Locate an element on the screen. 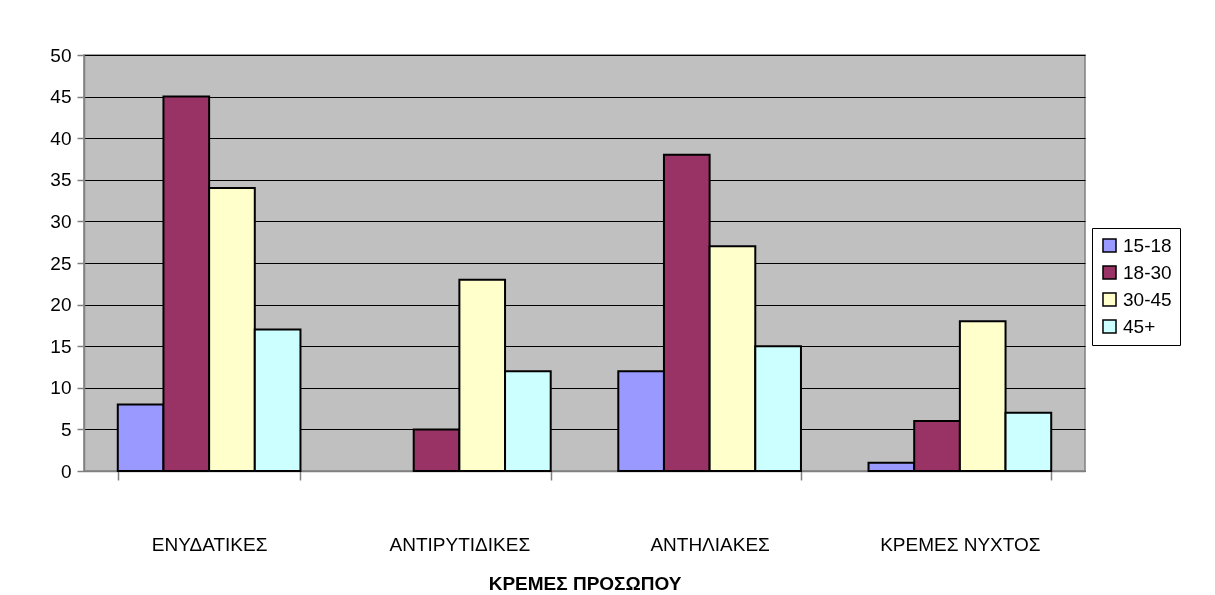 Image resolution: width=1215 pixels, height=595 pixels. y-tick-label: 10 is located at coordinates (61, 388).